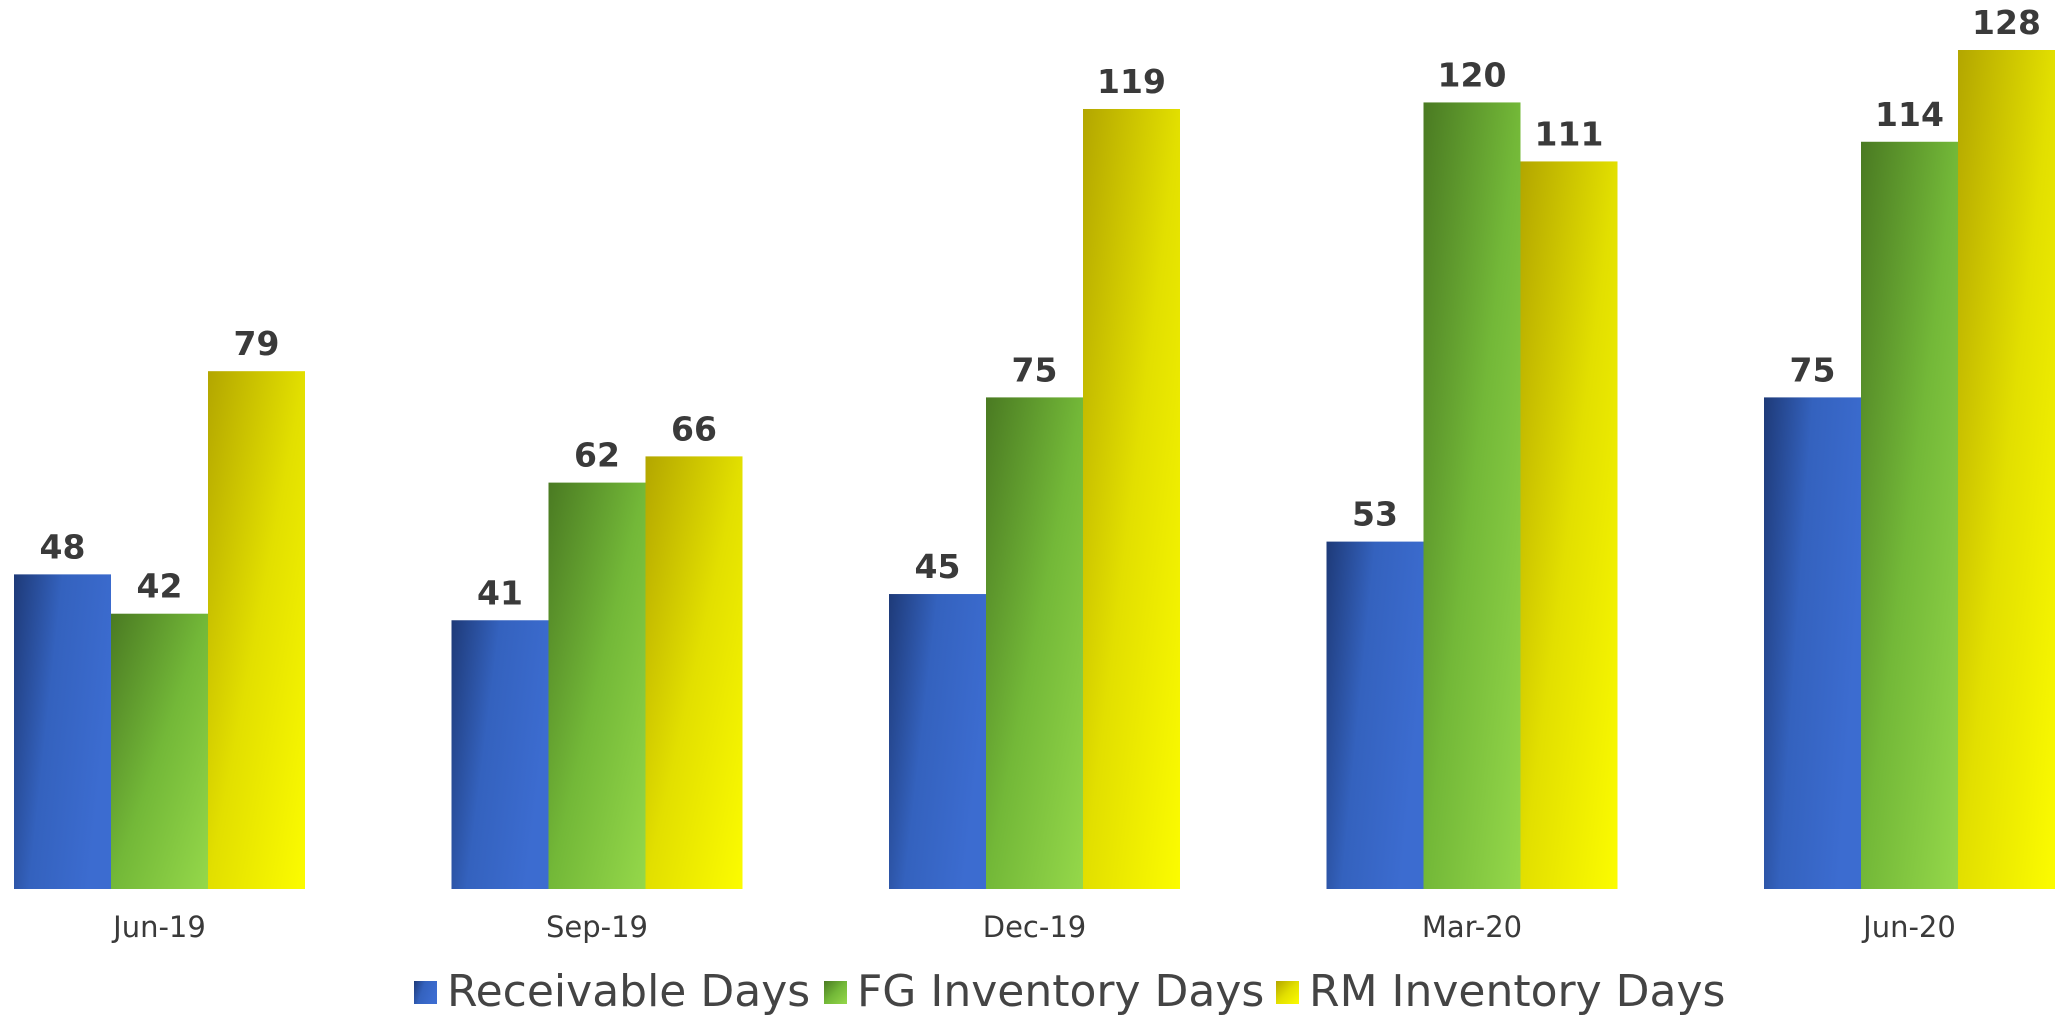  I want to click on x-tick-label: Dec-19, so click(1034, 927).